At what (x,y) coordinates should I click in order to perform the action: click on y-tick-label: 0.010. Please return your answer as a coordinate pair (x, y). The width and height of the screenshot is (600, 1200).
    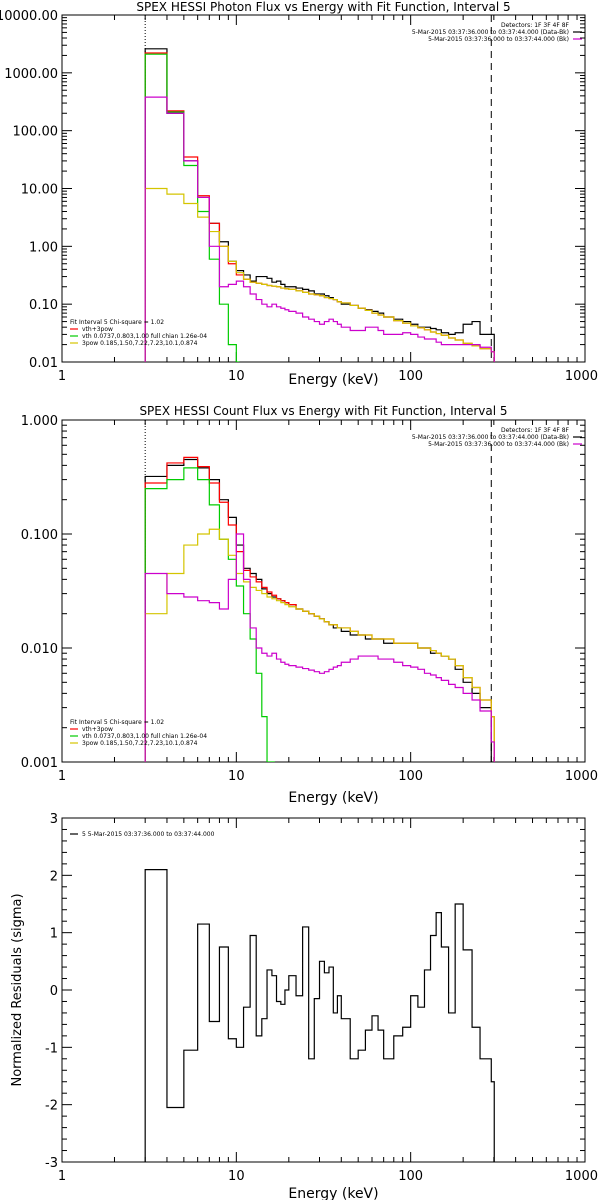
    Looking at the image, I should click on (39, 649).